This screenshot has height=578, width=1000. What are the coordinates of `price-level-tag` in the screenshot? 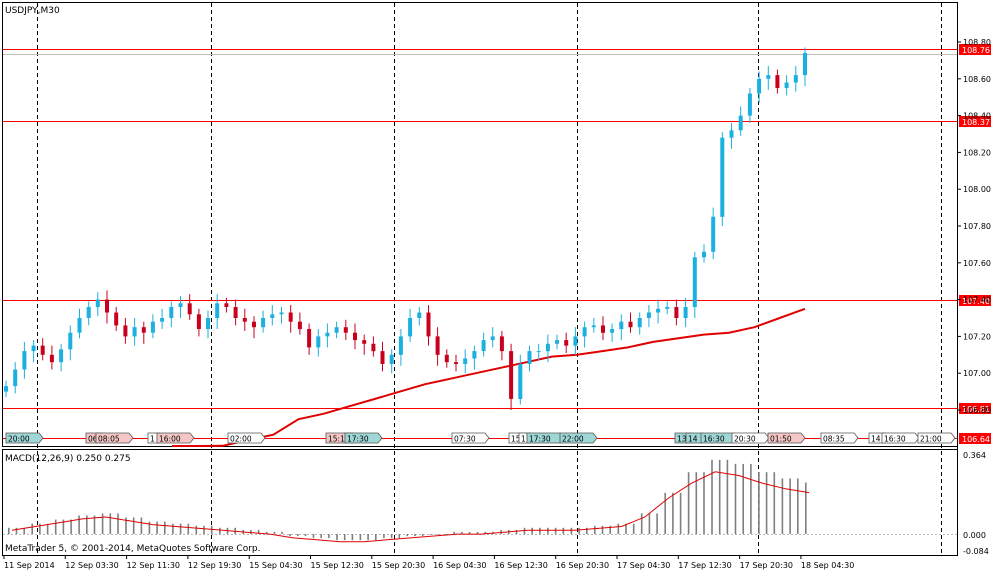 It's located at (975, 438).